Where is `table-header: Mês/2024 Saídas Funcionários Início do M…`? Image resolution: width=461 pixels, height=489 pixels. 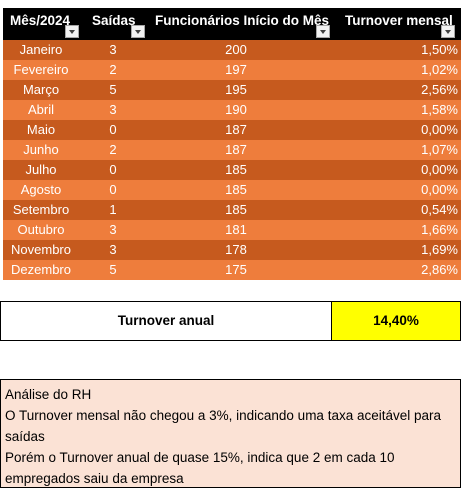
table-header: Mês/2024 Saídas Funcionários Início do M… is located at coordinates (232, 24).